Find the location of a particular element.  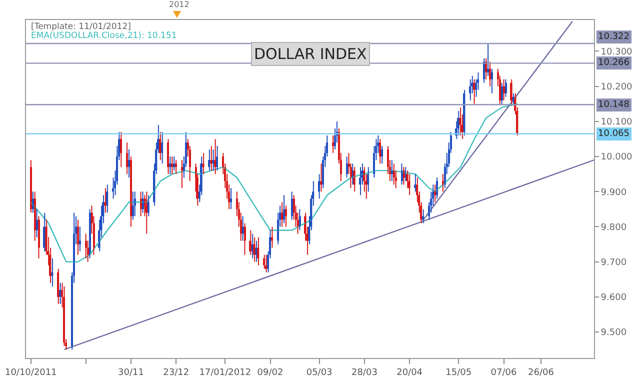

y-tick-label: 9.800 is located at coordinates (613, 227).